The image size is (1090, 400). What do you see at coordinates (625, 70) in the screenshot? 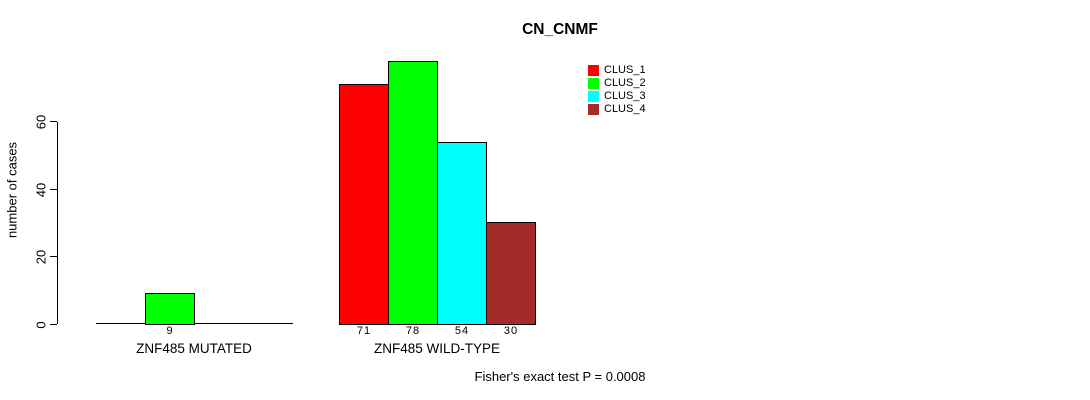
I see `legend-label-clus-1: CLUS_1` at bounding box center [625, 70].